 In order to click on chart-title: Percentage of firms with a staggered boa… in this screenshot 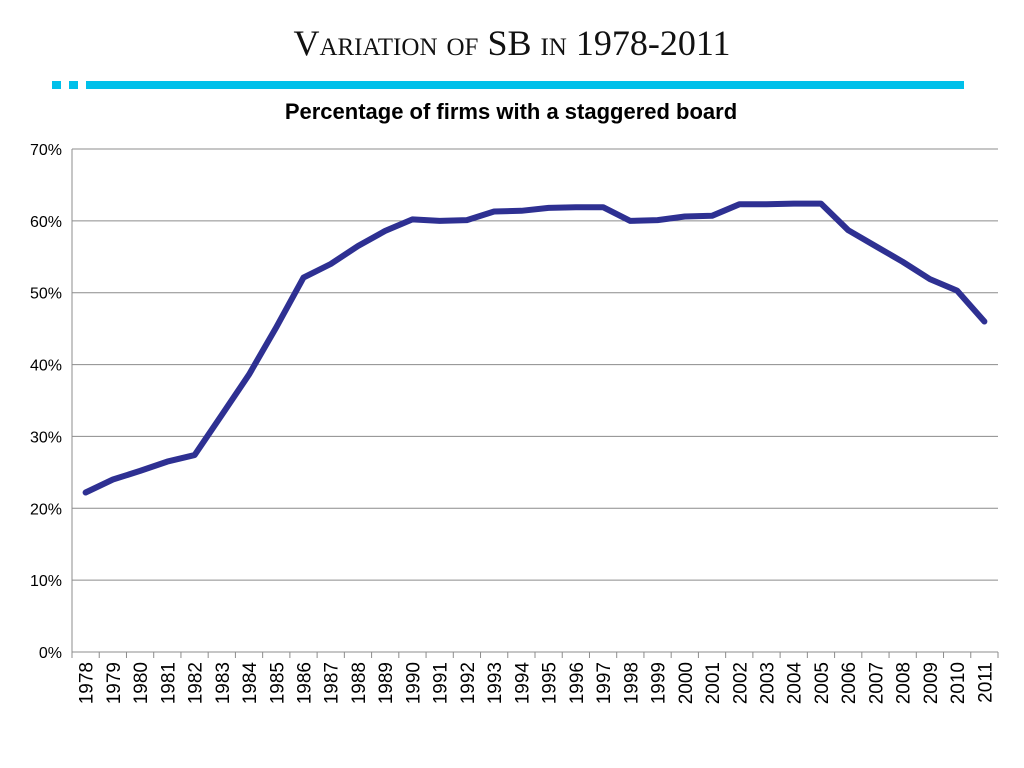, I will do `click(511, 111)`.